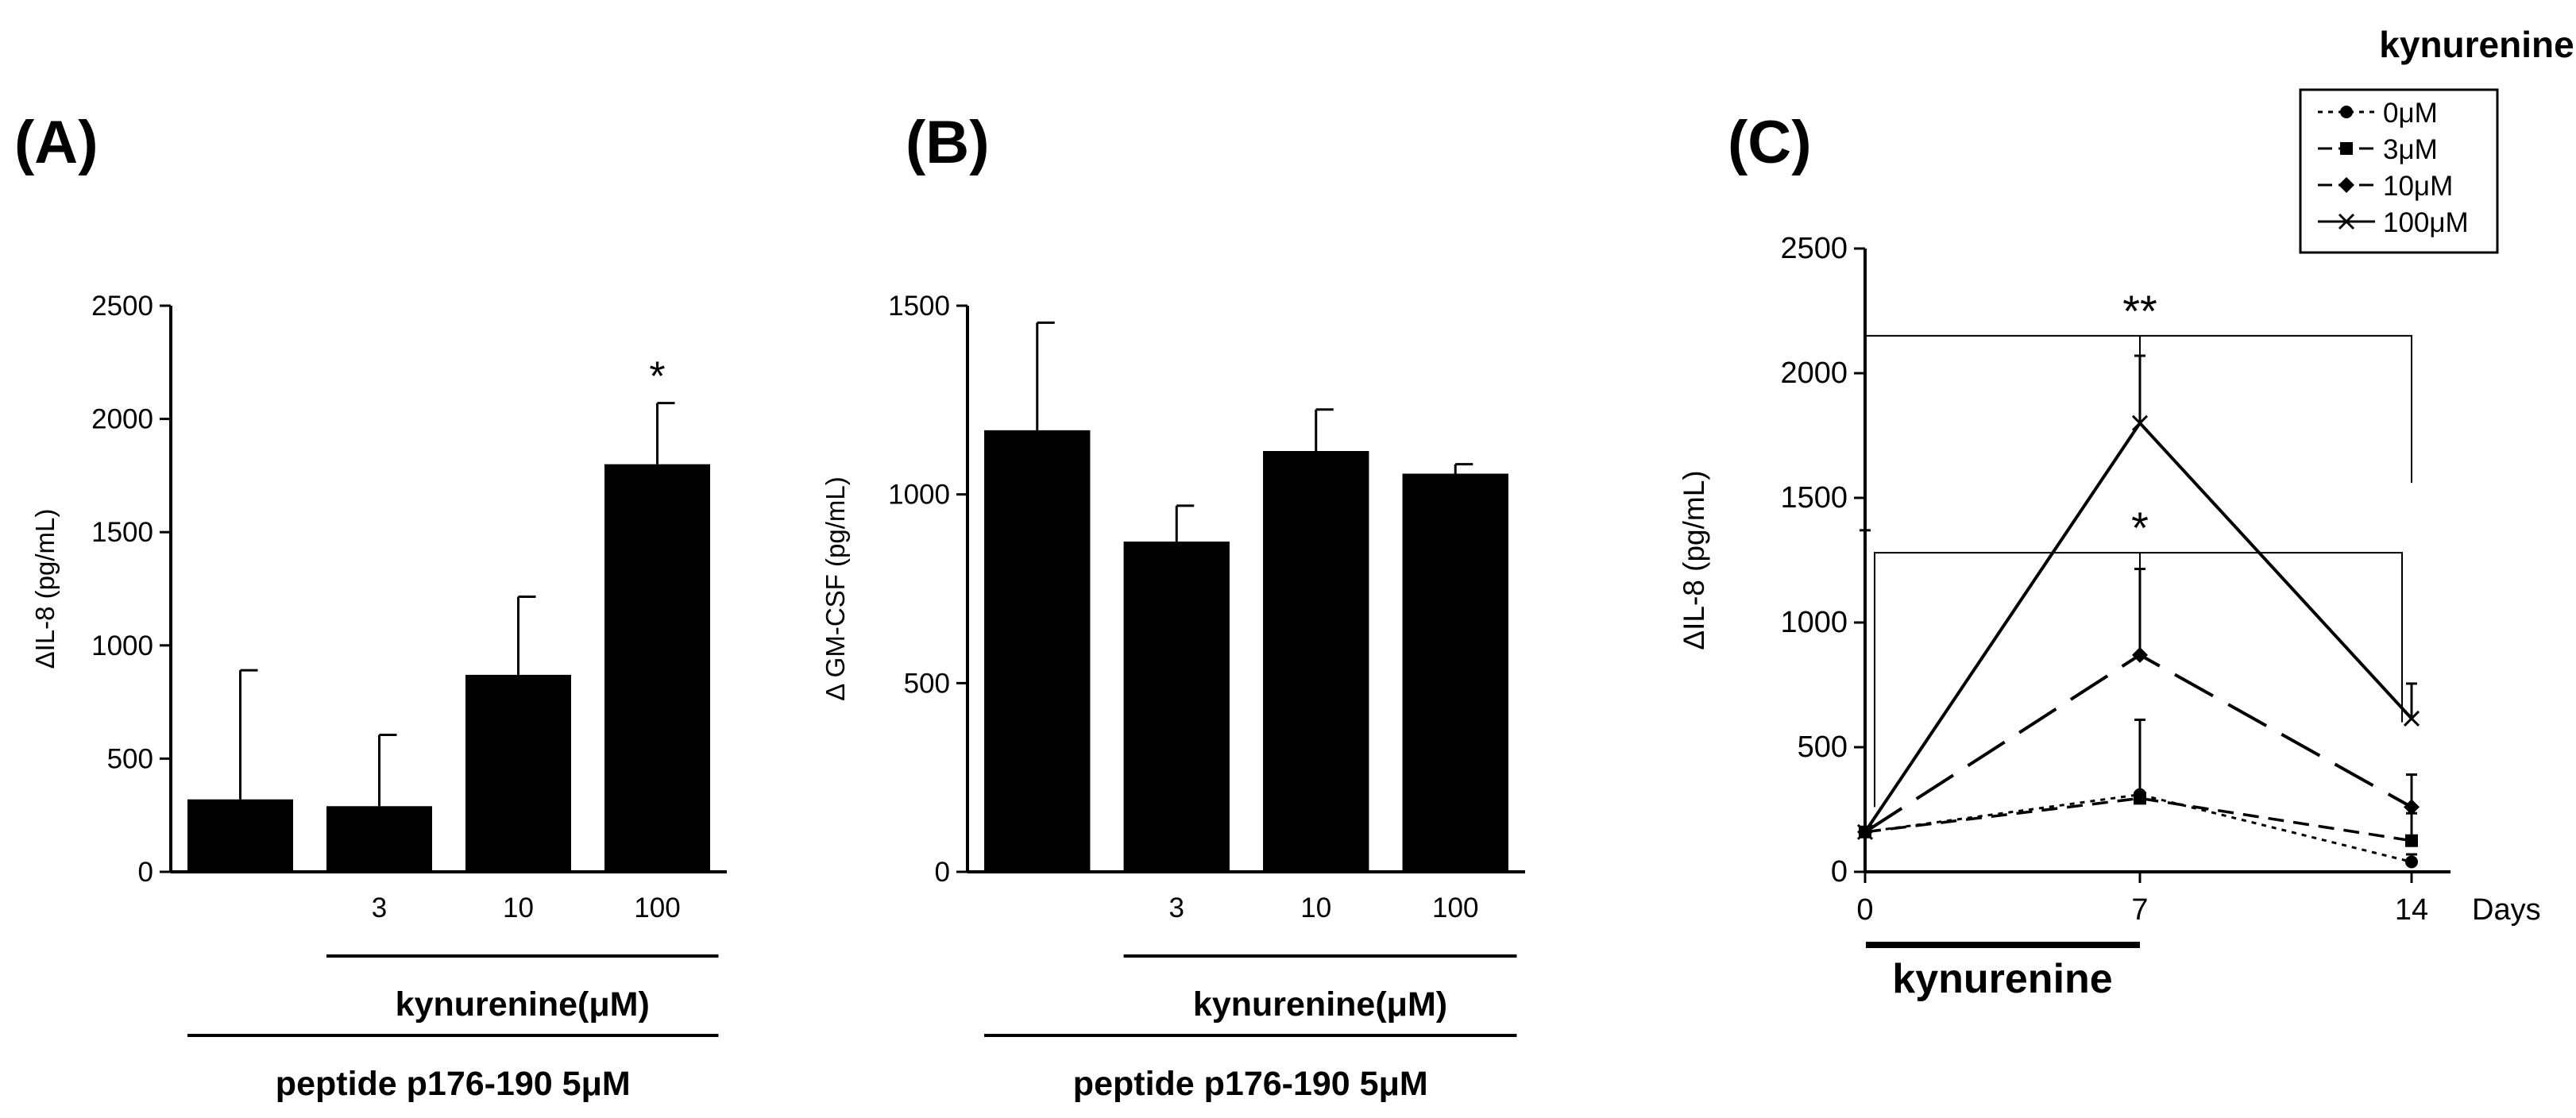 The height and width of the screenshot is (1118, 2576). I want to click on legend-entry: 3μM, so click(2410, 149).